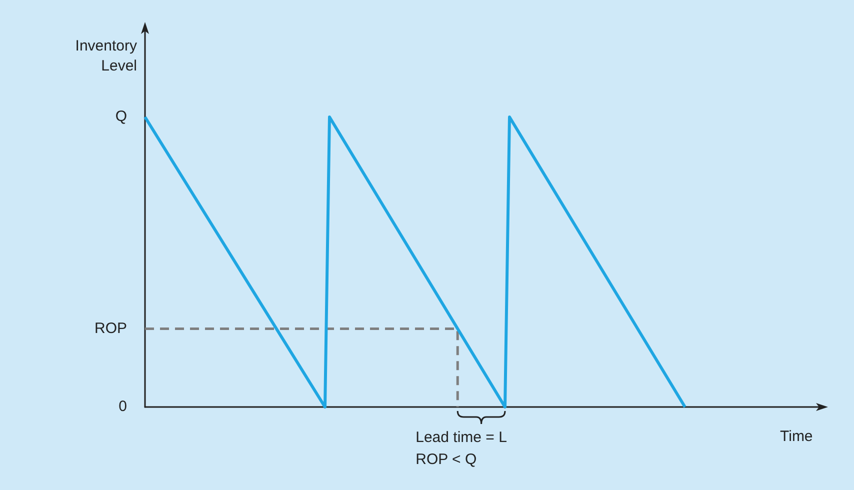 This screenshot has width=854, height=490. Describe the element at coordinates (122, 406) in the screenshot. I see `text: 0` at that location.